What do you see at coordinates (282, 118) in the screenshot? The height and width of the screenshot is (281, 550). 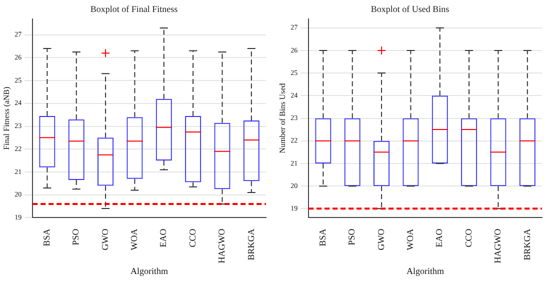 I see `y-axis-title: Number of Bins Used` at bounding box center [282, 118].